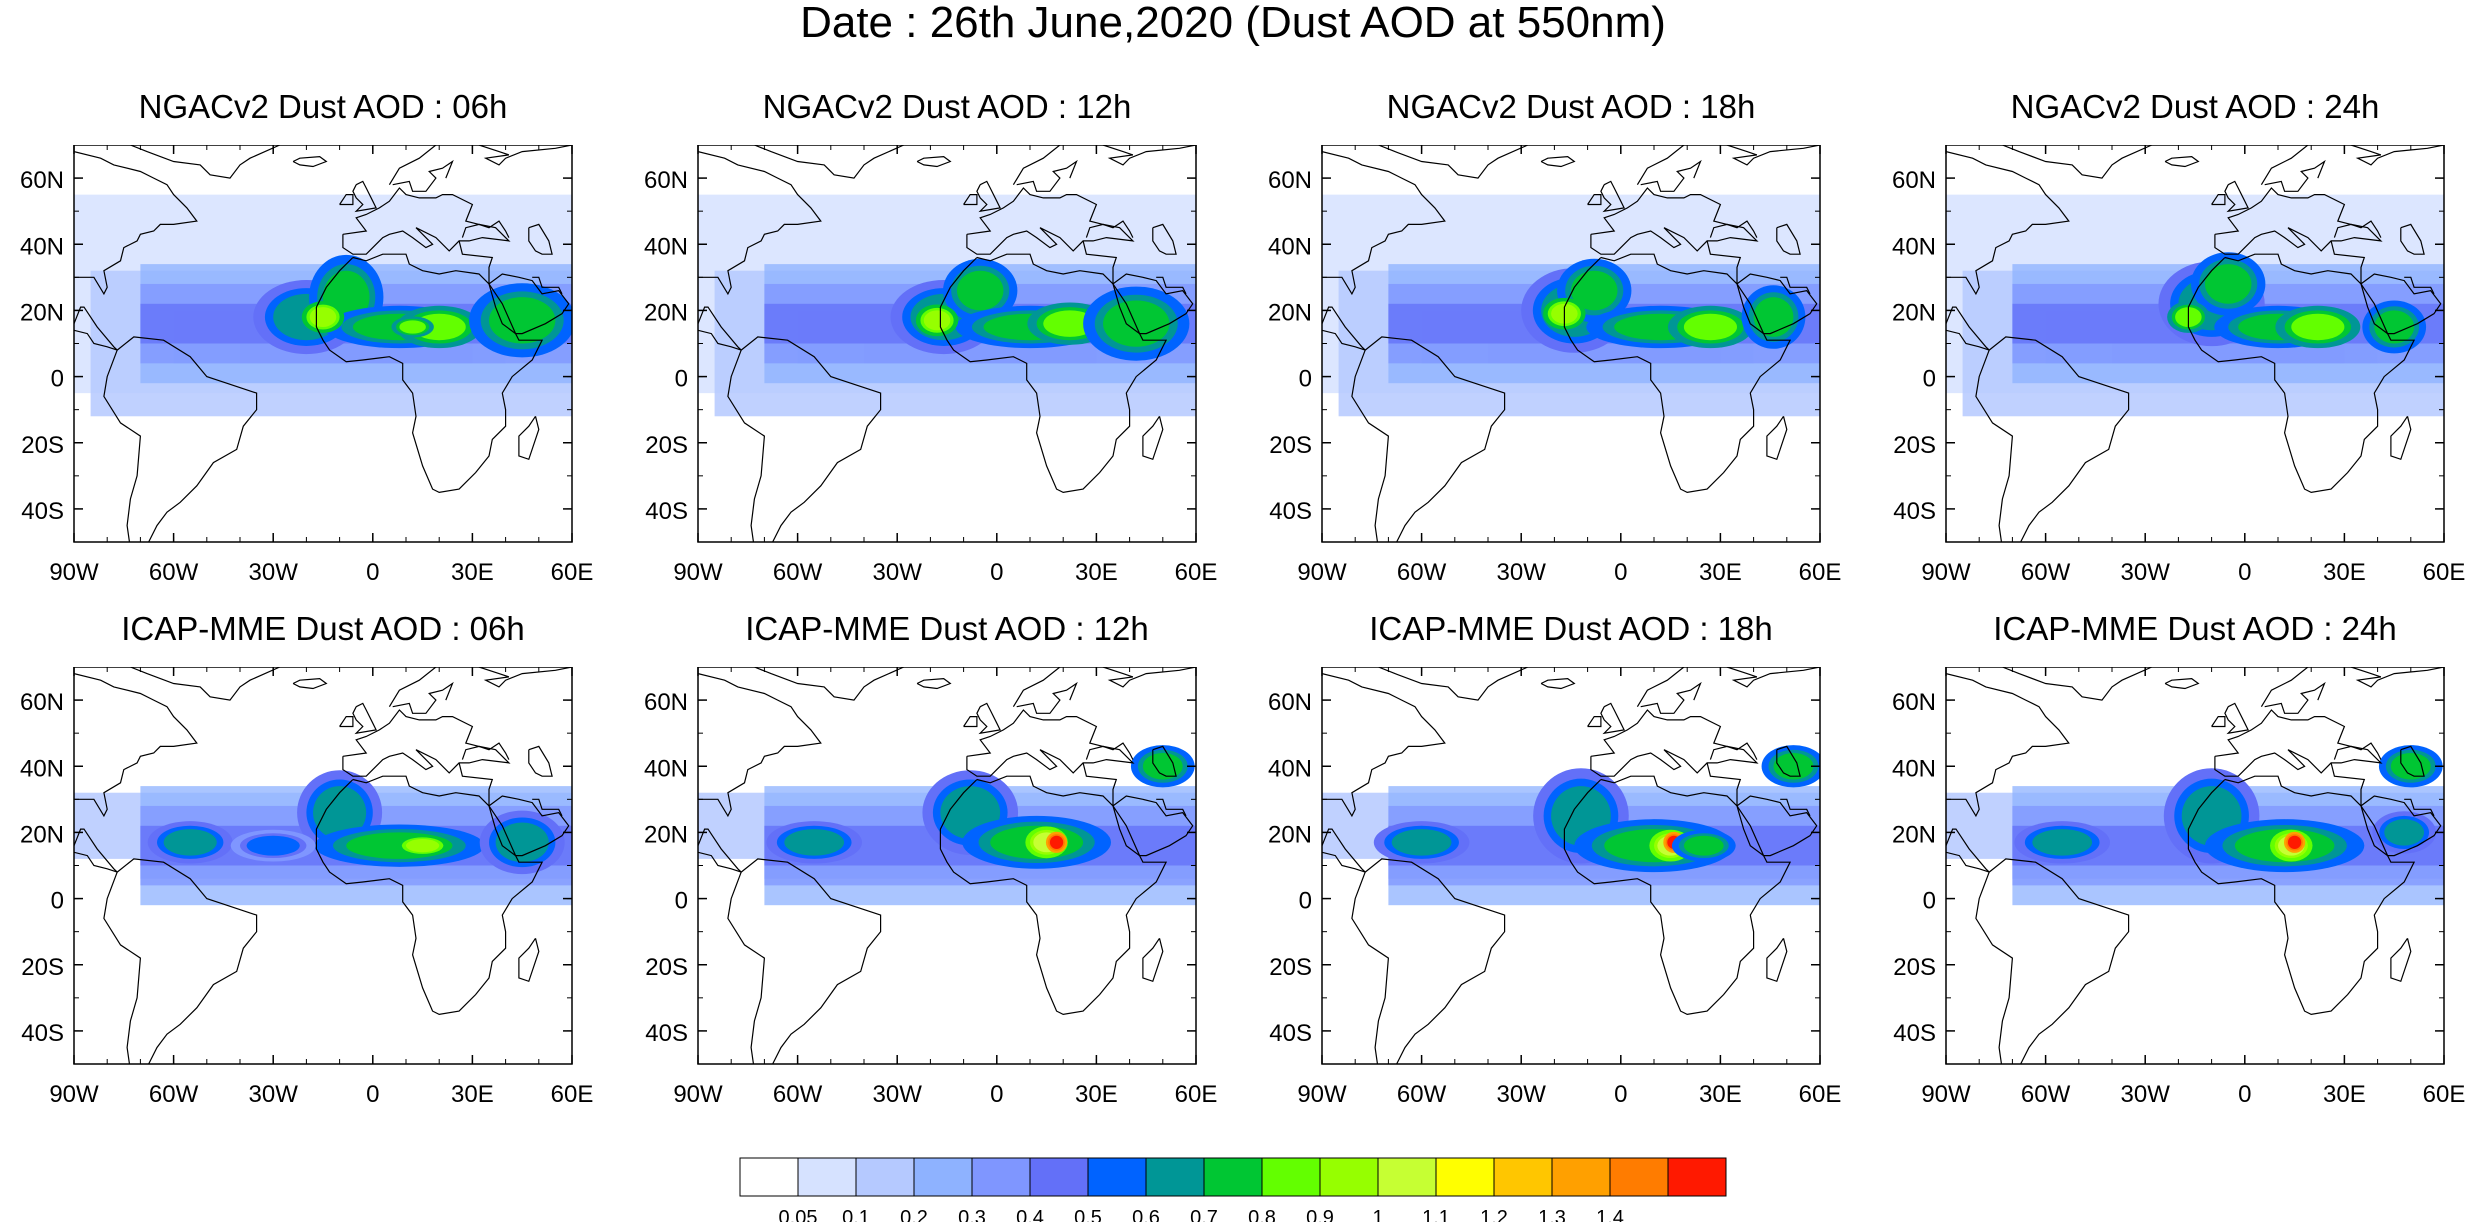  Describe the element at coordinates (1196, 572) in the screenshot. I see `lon-tick-label: 60E` at that location.